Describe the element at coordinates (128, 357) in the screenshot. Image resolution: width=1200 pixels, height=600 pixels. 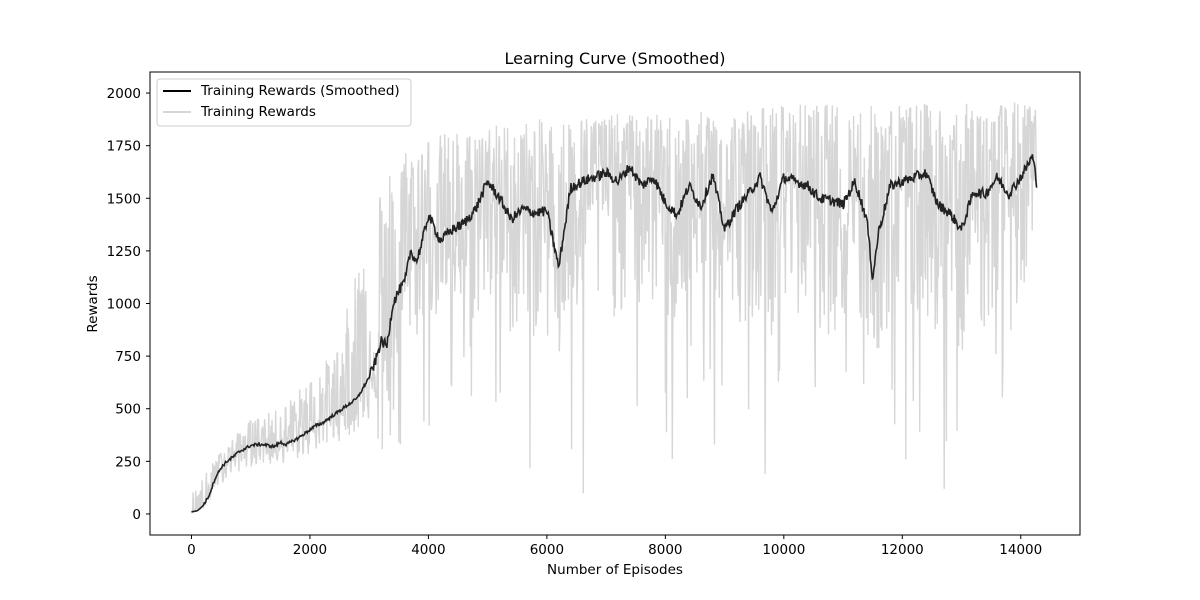
I see `y-tick-label: 750` at that location.